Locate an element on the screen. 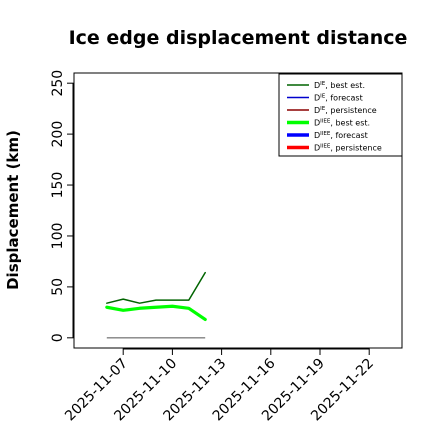 This screenshot has height=440, width=440. chart-title: Ice edge displacement distance is located at coordinates (238, 38).